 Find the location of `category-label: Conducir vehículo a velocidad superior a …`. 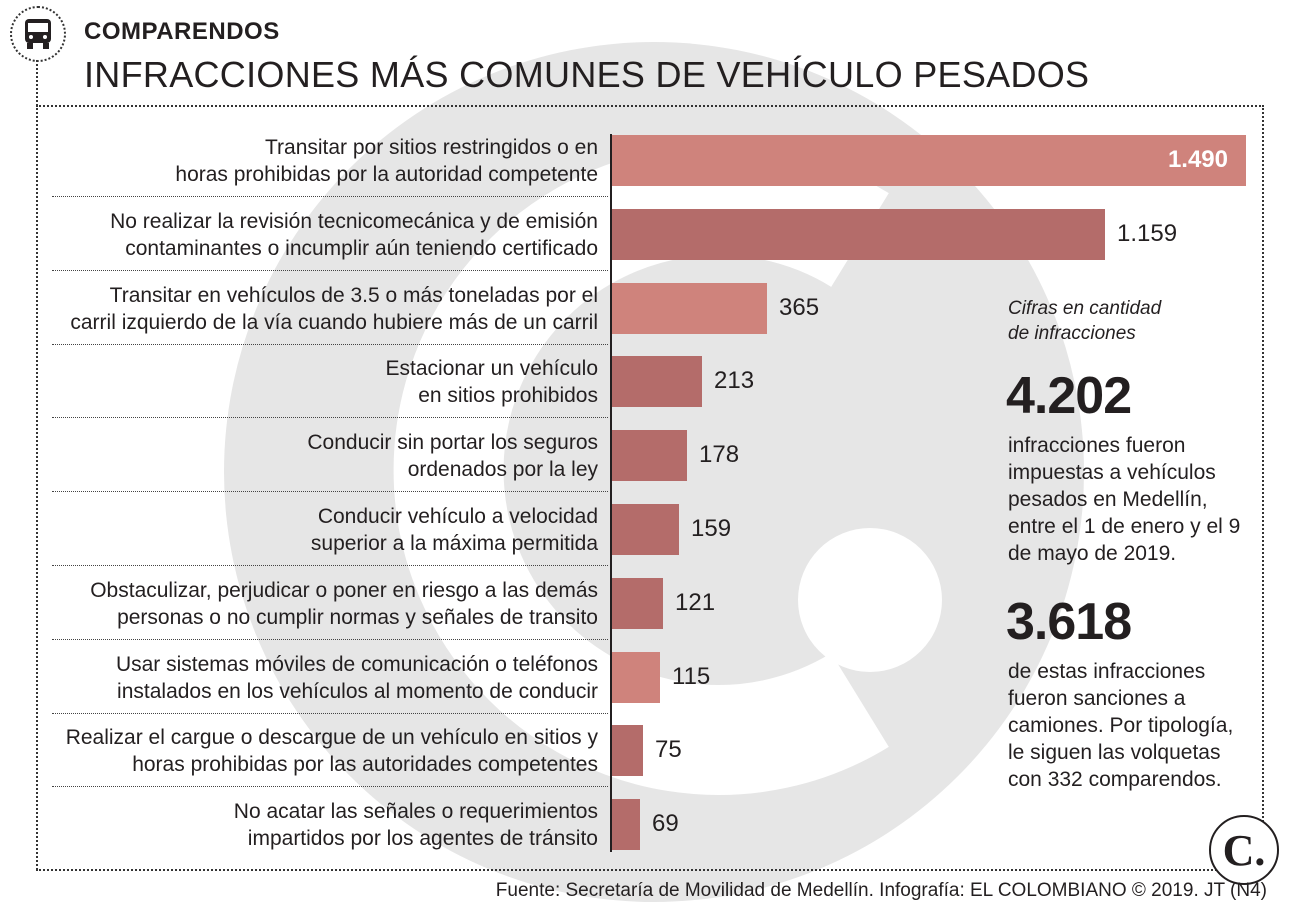

category-label: Conducir vehículo a velocidad superior a … is located at coordinates (319, 530).